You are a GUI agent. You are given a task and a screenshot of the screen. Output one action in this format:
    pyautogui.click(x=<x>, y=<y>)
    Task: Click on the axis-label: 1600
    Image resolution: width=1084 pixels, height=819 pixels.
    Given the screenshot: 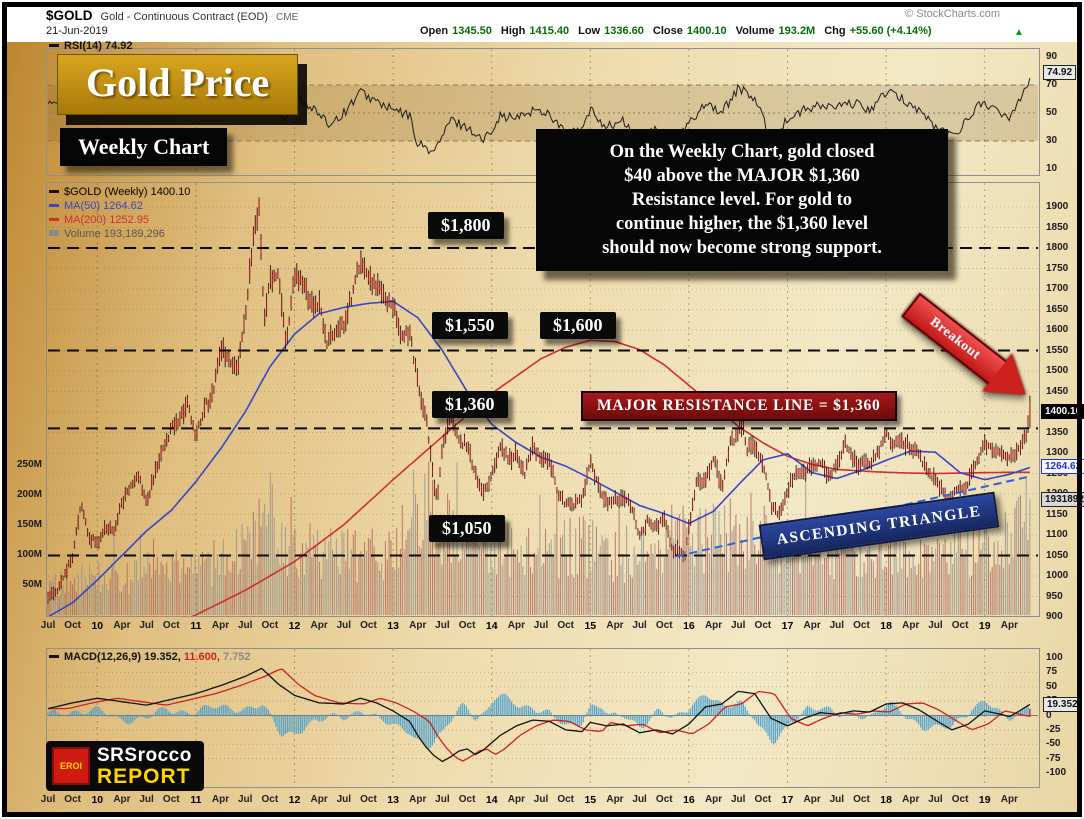 What is the action you would take?
    pyautogui.click(x=1057, y=329)
    